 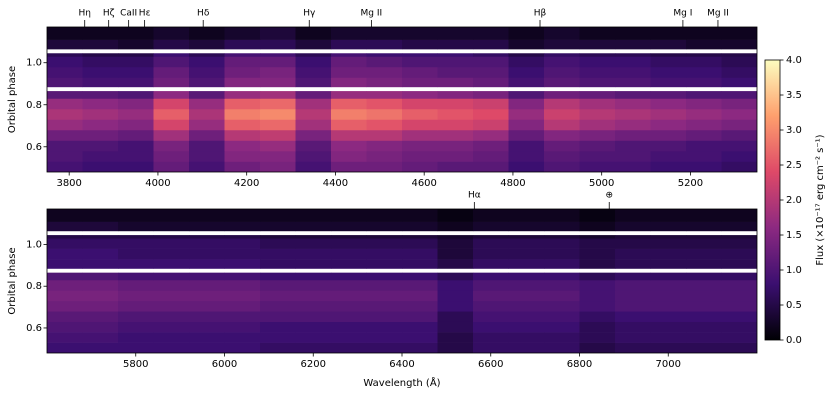 I want to click on y-tick-label: 0.6, so click(x=34, y=147).